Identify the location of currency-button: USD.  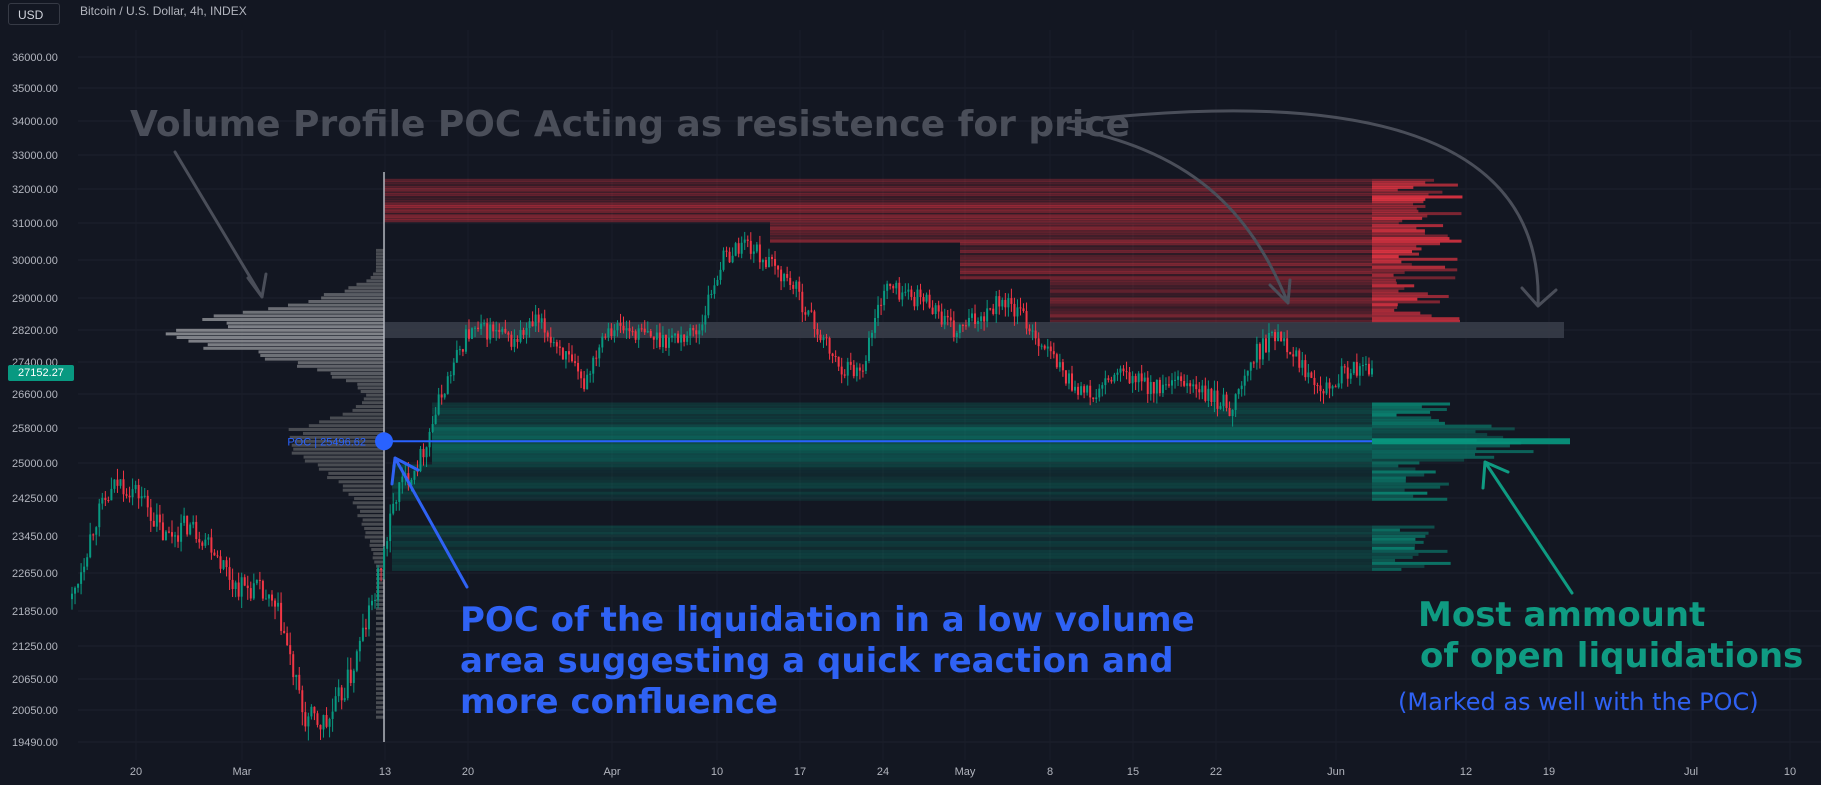
(34, 14).